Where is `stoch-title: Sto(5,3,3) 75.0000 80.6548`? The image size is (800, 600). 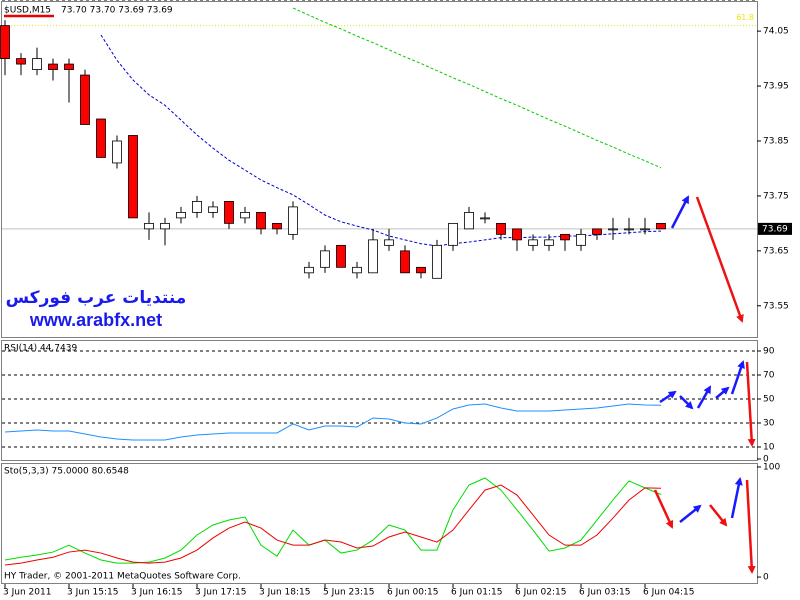 stoch-title: Sto(5,3,3) 75.0000 80.6548 is located at coordinates (66, 472).